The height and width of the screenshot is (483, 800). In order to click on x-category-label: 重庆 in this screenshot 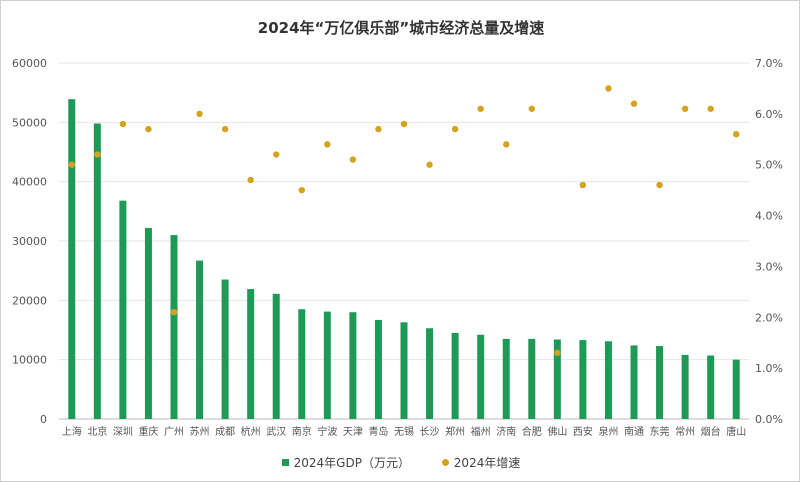, I will do `click(148, 431)`.